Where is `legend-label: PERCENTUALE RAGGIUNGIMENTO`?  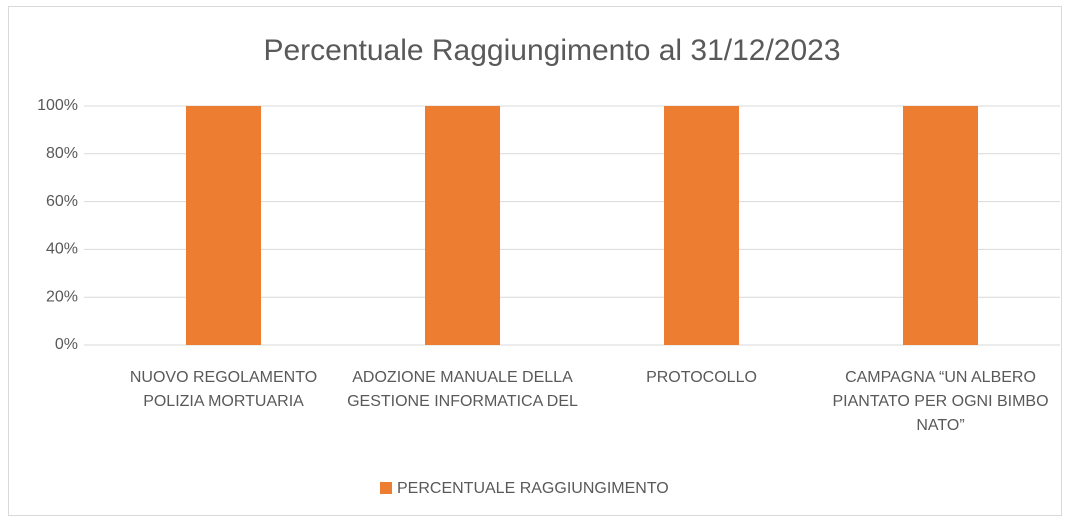
legend-label: PERCENTUALE RAGGIUNGIMENTO is located at coordinates (533, 488).